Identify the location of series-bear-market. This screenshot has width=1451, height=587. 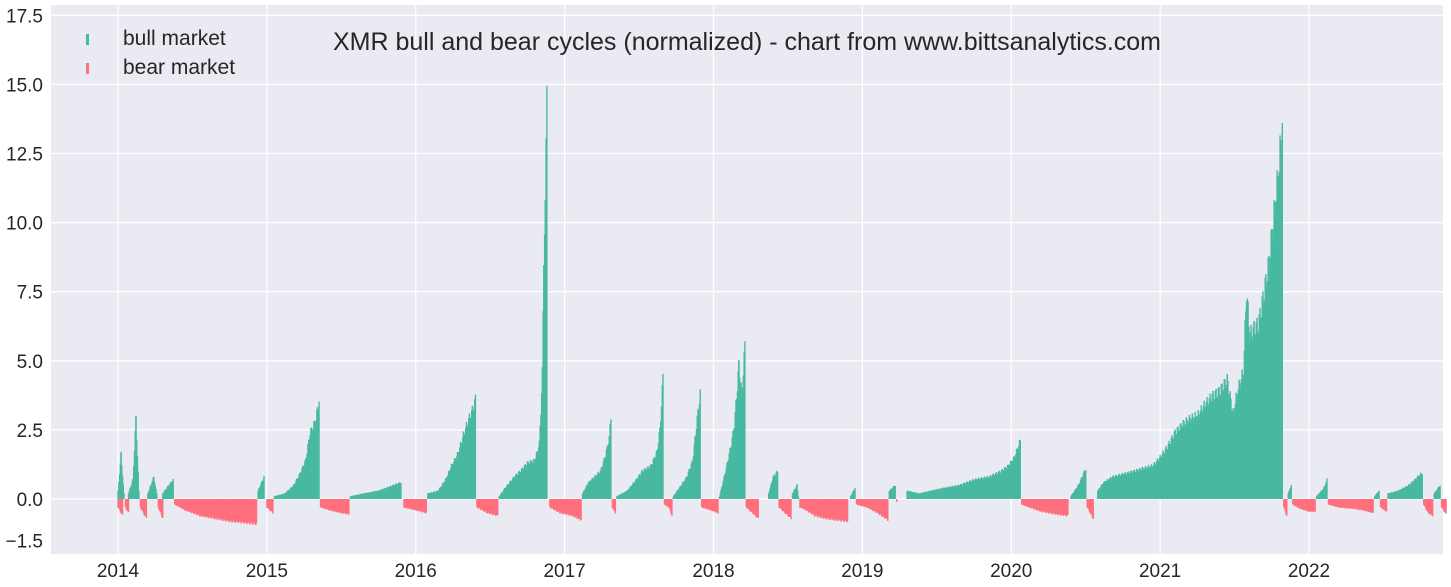
(782, 512).